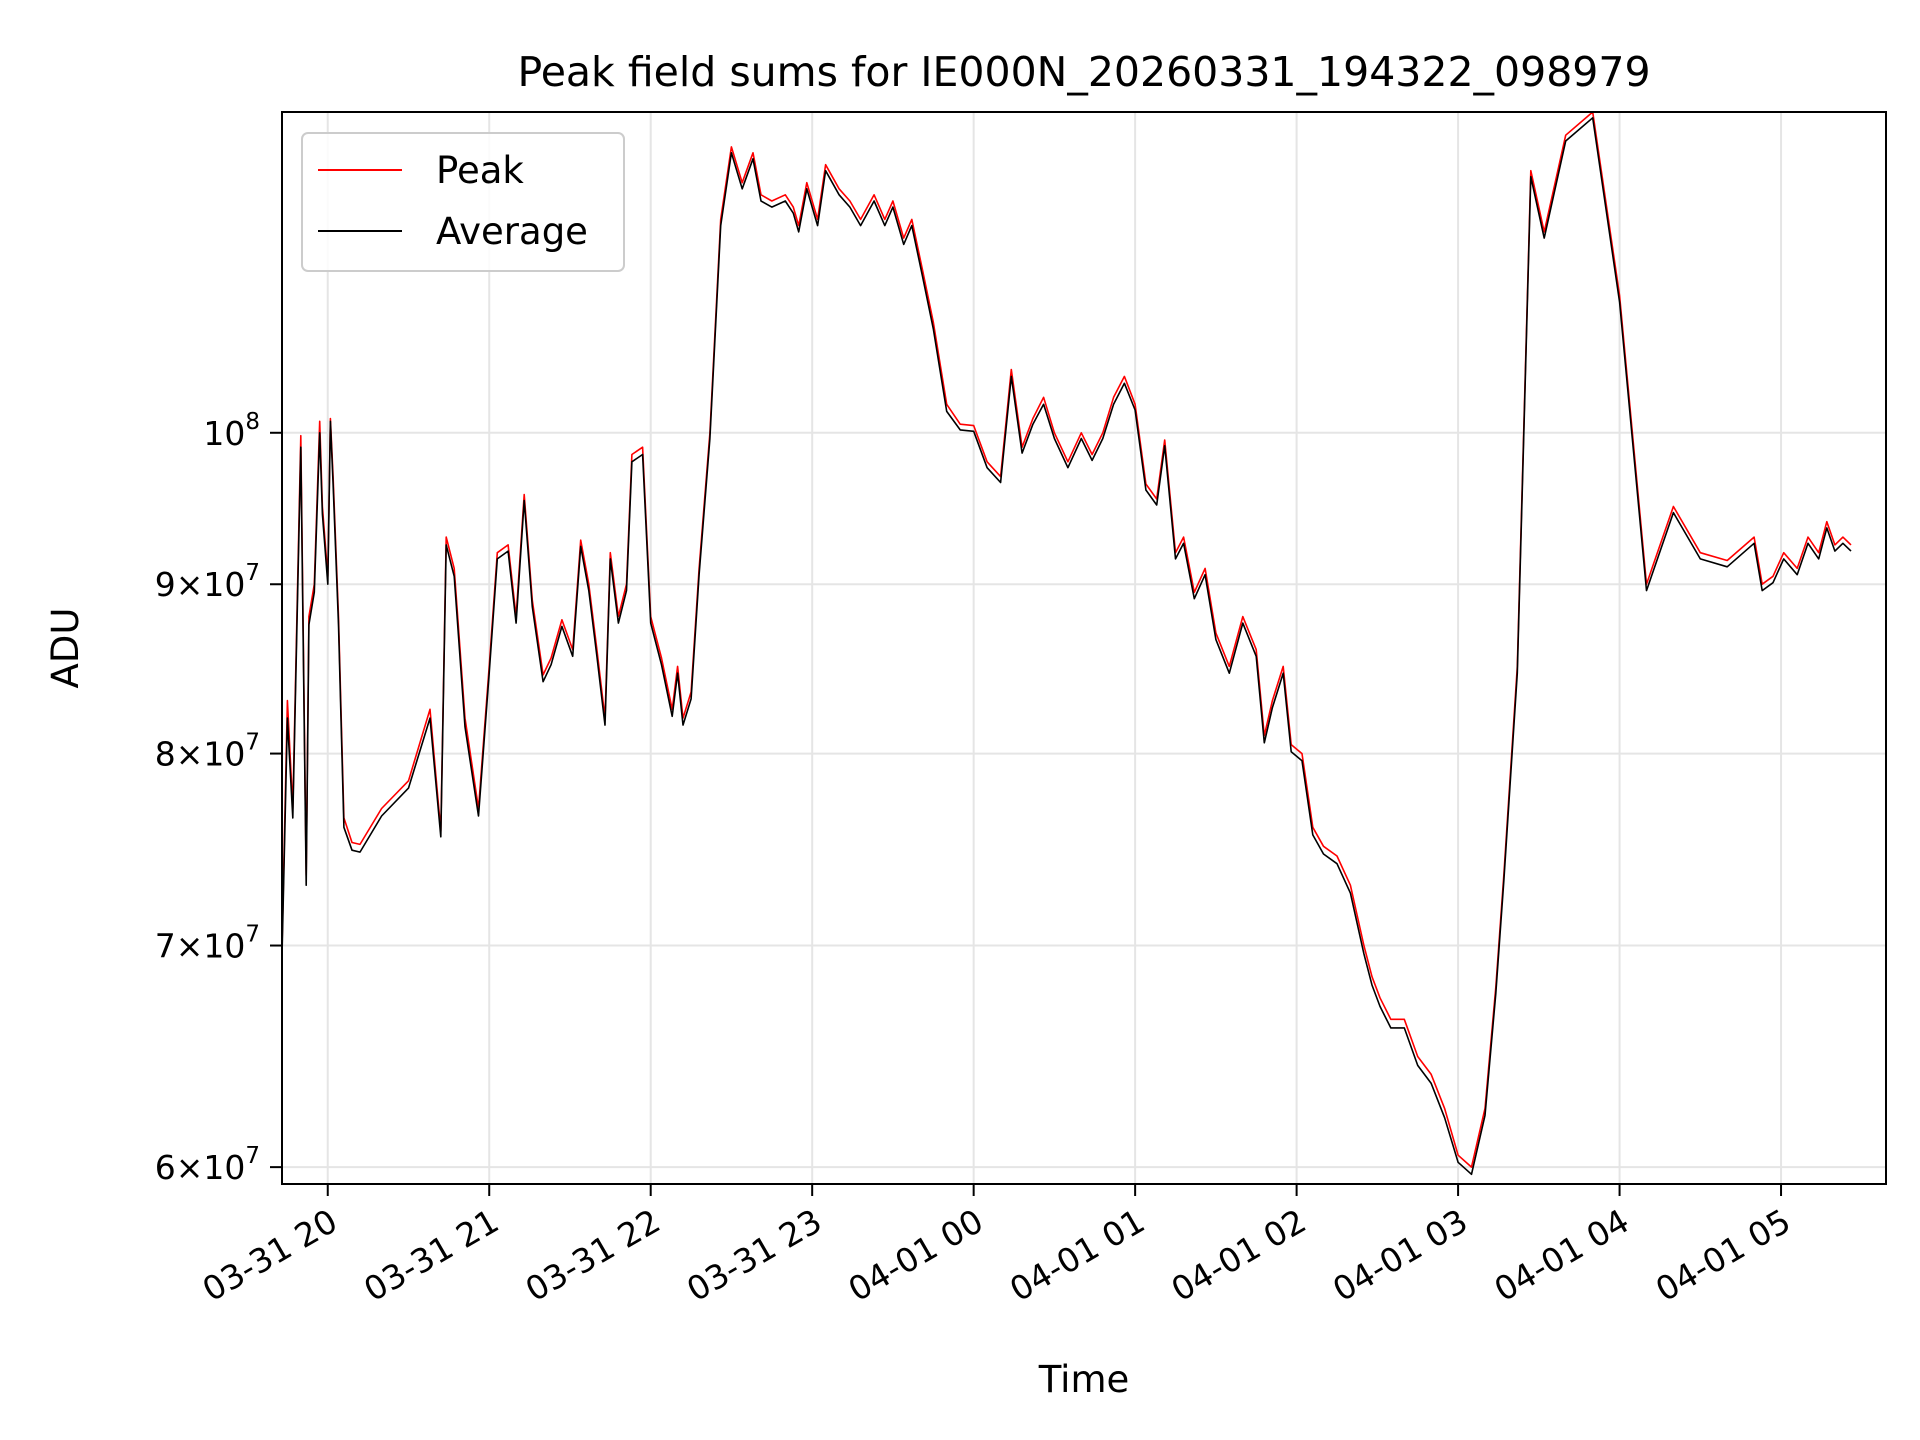 This screenshot has width=1920, height=1440. Describe the element at coordinates (512, 231) in the screenshot. I see `legend-label-average: Average` at that location.